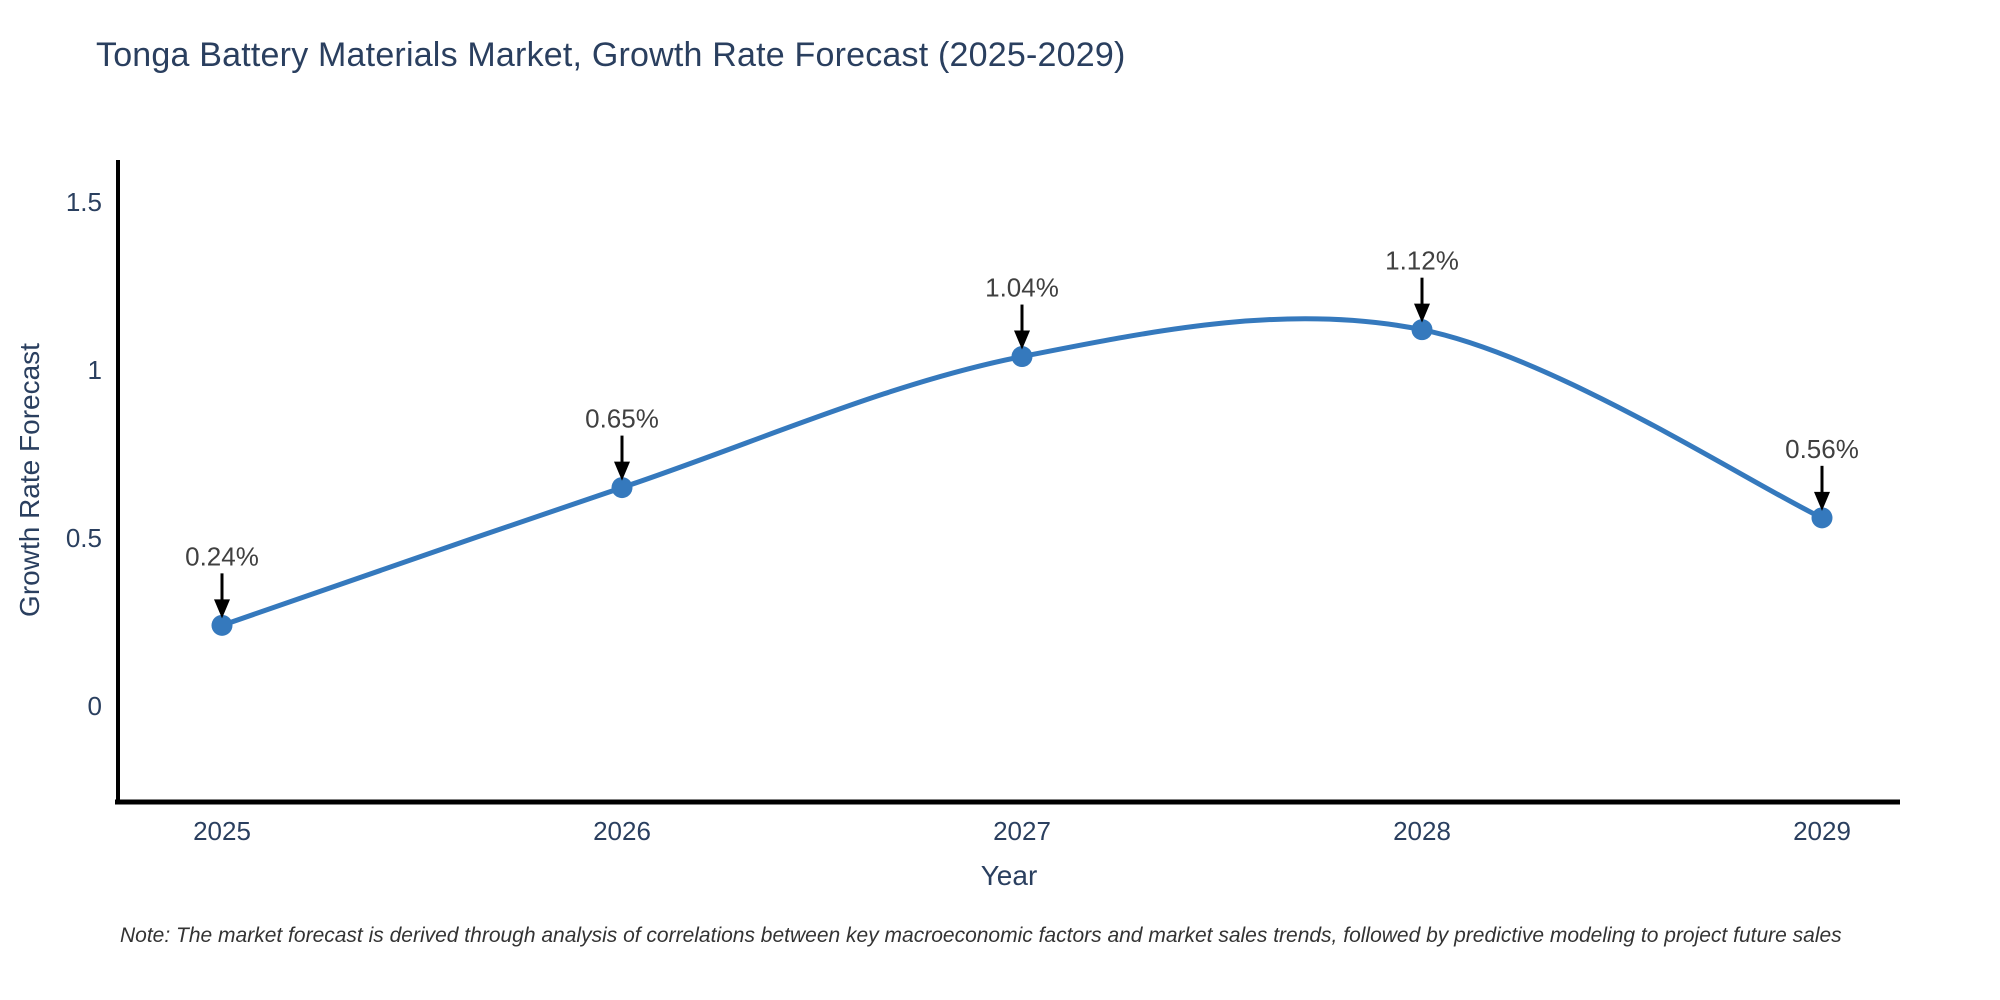 The height and width of the screenshot is (1000, 2000). I want to click on x-tick-label: 2029, so click(1822, 831).